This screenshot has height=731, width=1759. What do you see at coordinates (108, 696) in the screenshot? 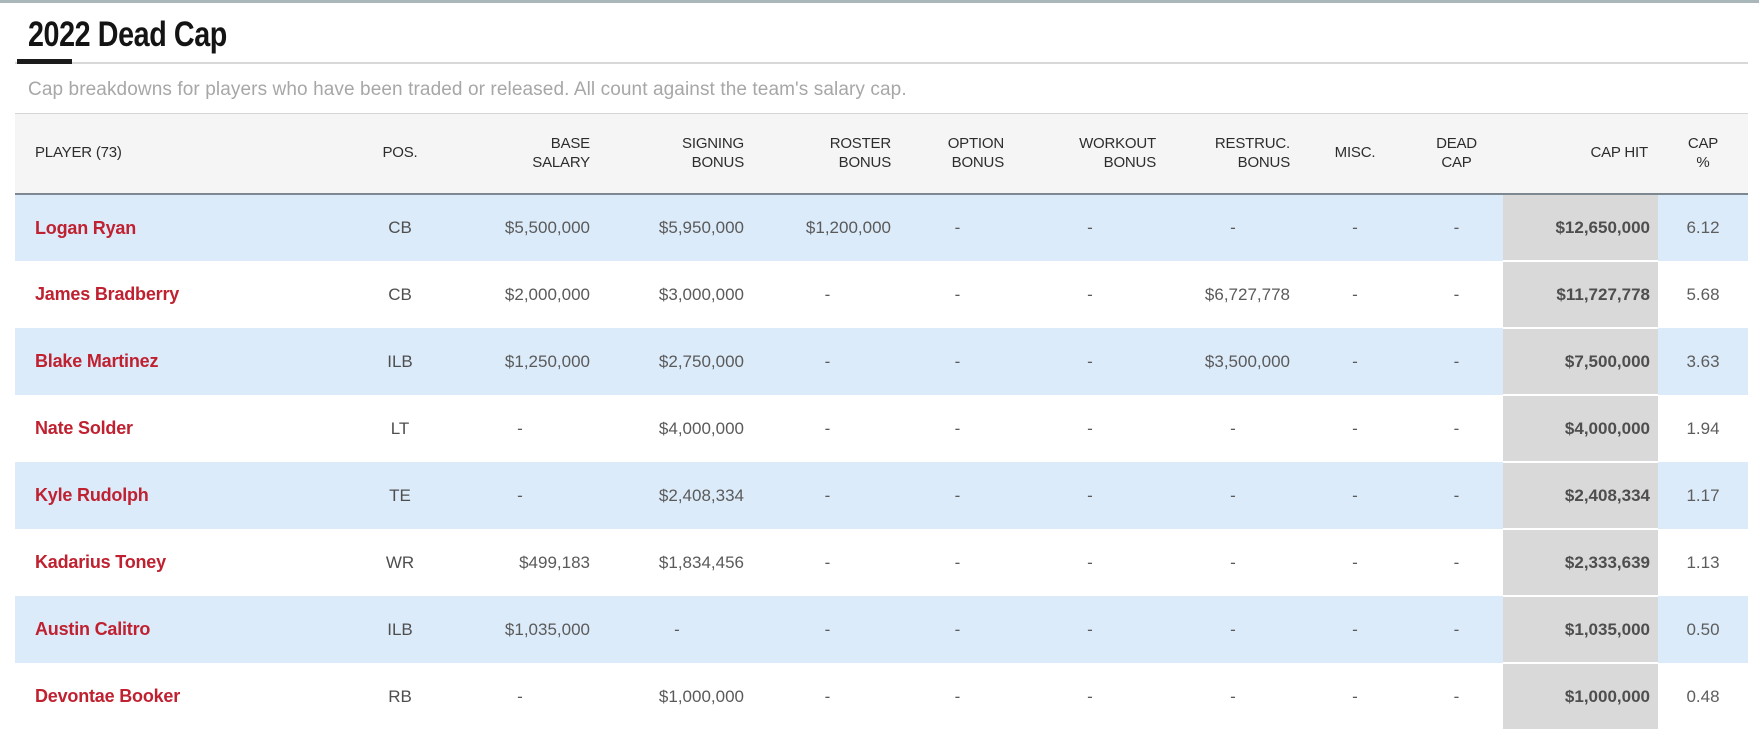
I see `player-link: Devontae Booker` at bounding box center [108, 696].